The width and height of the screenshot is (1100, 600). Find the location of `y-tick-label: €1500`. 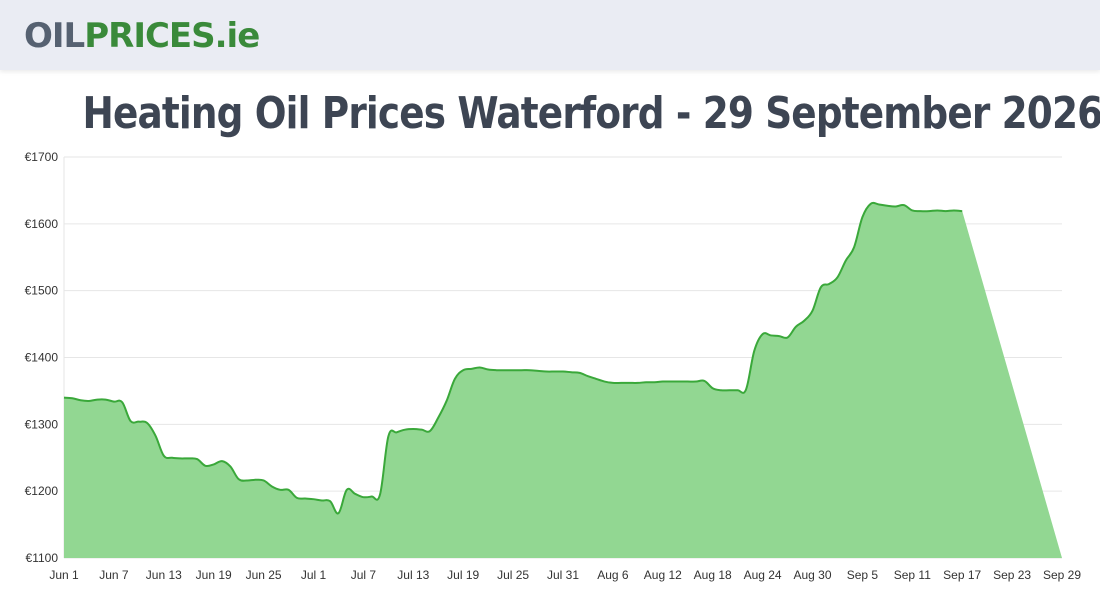

y-tick-label: €1500 is located at coordinates (42, 291).